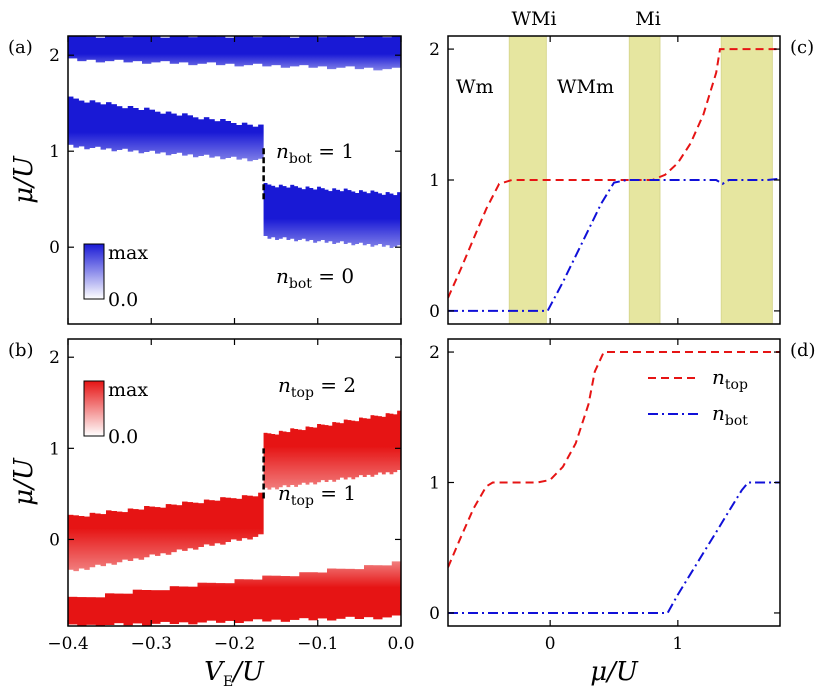 The height and width of the screenshot is (698, 831). I want to click on series-d-n-bot, so click(614, 547).